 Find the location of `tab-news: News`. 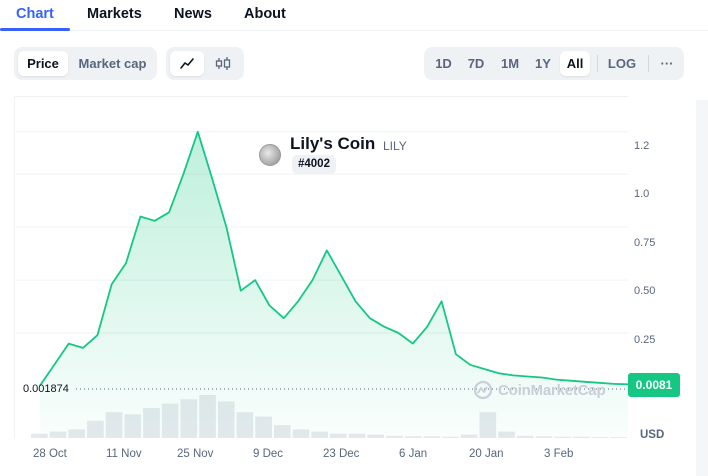

tab-news: News is located at coordinates (193, 14).